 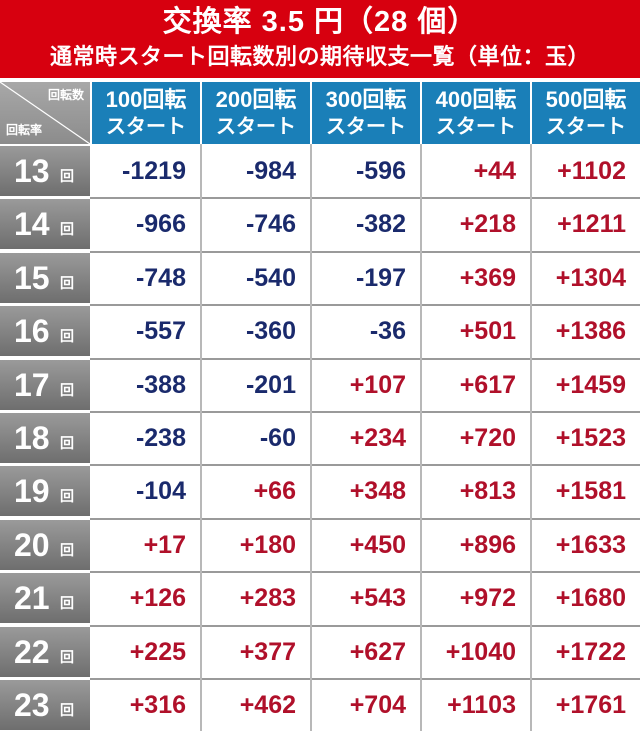 What do you see at coordinates (586, 99) in the screenshot?
I see `column-header-spins: 500回転` at bounding box center [586, 99].